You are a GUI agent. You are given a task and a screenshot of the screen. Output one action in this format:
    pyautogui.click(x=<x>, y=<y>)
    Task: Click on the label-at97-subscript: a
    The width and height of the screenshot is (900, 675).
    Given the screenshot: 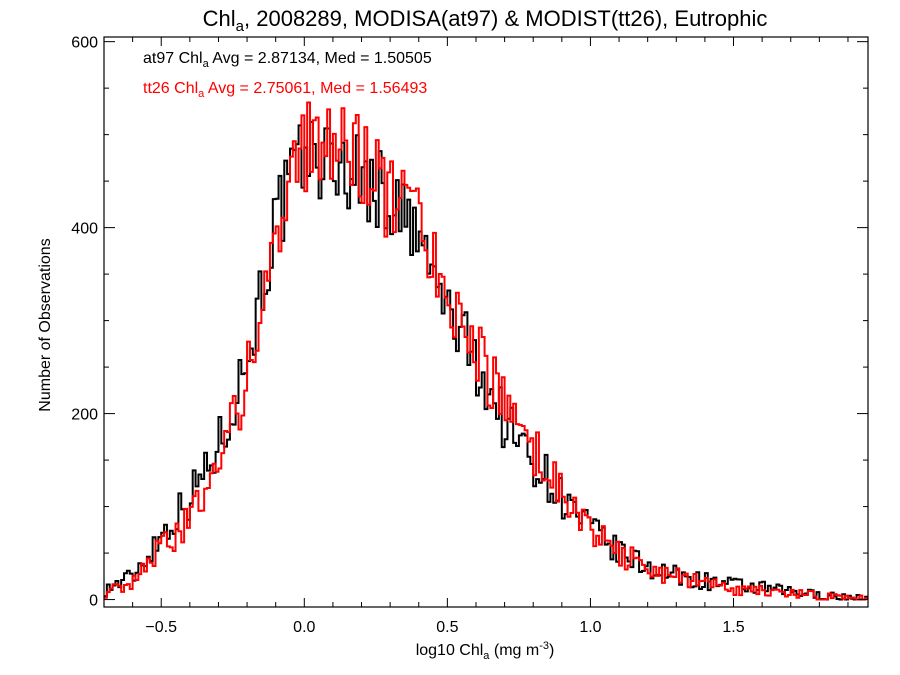 What is the action you would take?
    pyautogui.click(x=206, y=64)
    